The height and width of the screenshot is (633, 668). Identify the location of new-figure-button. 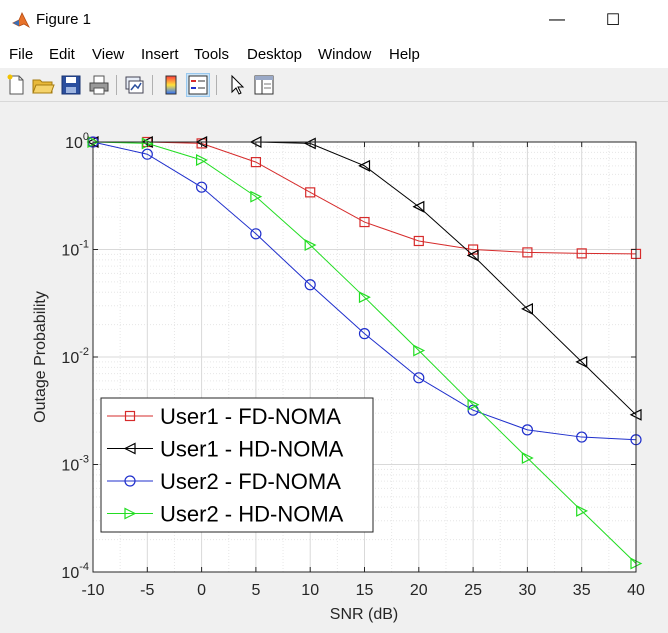
(16, 85).